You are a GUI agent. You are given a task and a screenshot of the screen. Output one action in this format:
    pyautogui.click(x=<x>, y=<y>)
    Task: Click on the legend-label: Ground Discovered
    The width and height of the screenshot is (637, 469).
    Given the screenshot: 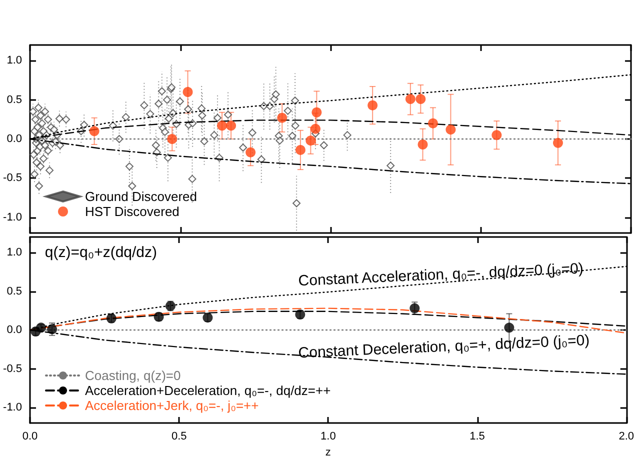 What is the action you would take?
    pyautogui.click(x=141, y=196)
    